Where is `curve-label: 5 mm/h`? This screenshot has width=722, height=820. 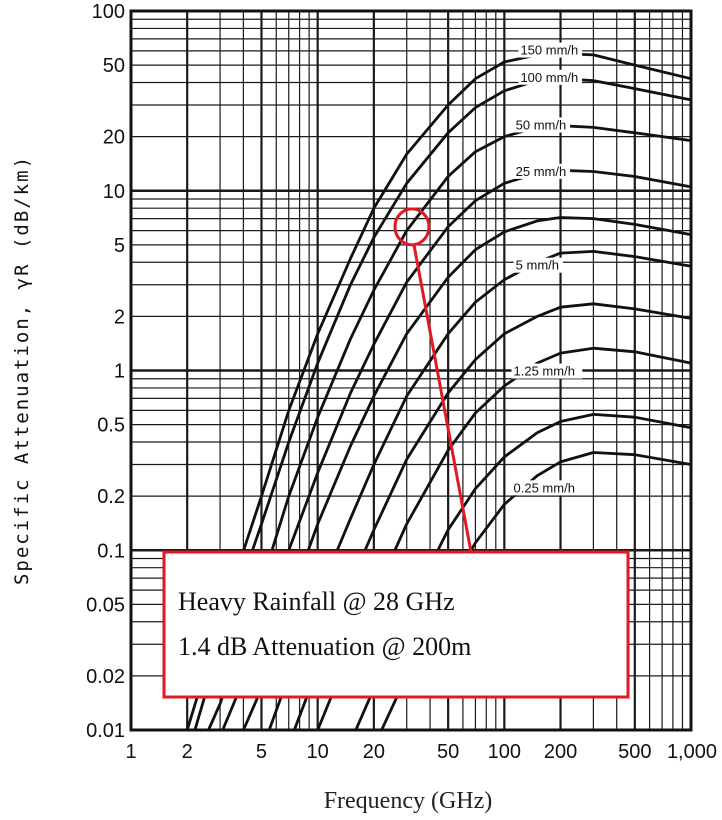
curve-label: 5 mm/h is located at coordinates (537, 265).